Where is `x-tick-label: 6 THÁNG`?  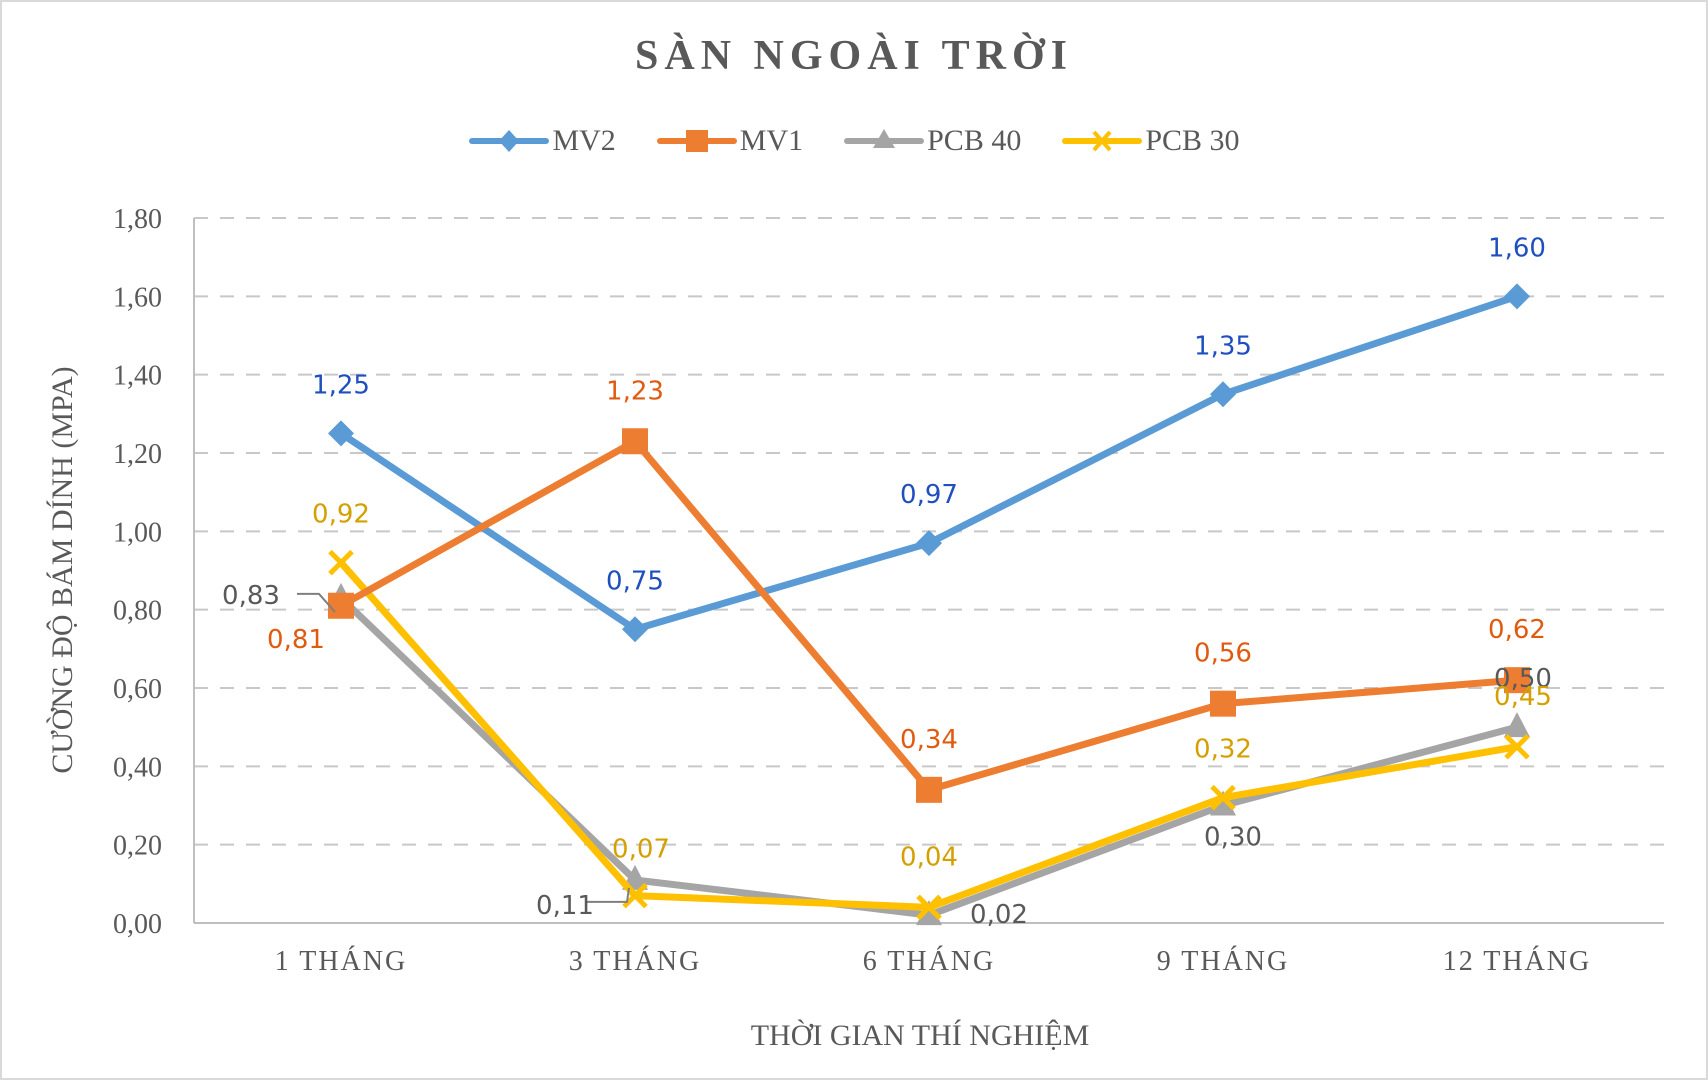 x-tick-label: 6 THÁNG is located at coordinates (929, 961).